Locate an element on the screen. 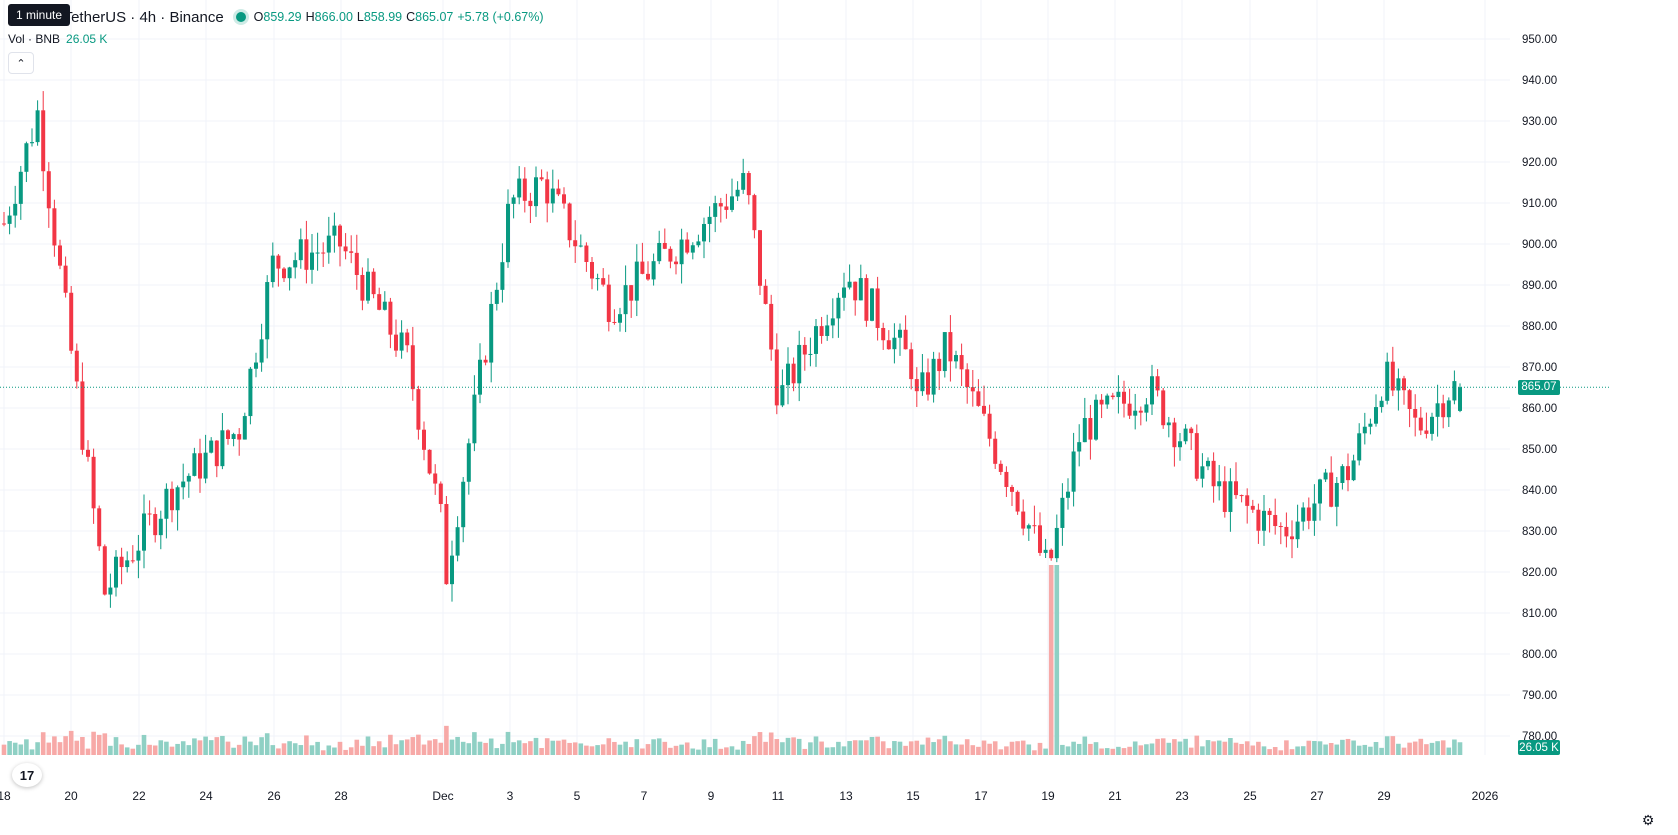 This screenshot has width=1678, height=835. price-tick-label: 890.00 is located at coordinates (1539, 286).